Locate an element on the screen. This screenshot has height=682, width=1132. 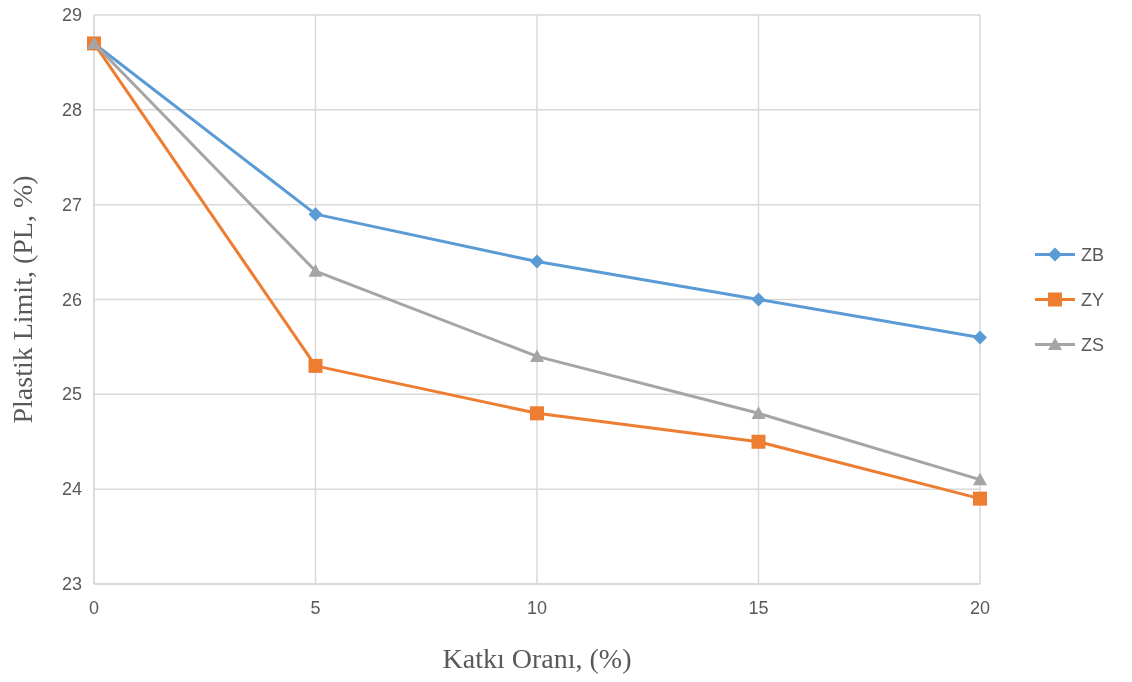
y-tick-label: 23 is located at coordinates (71, 584).